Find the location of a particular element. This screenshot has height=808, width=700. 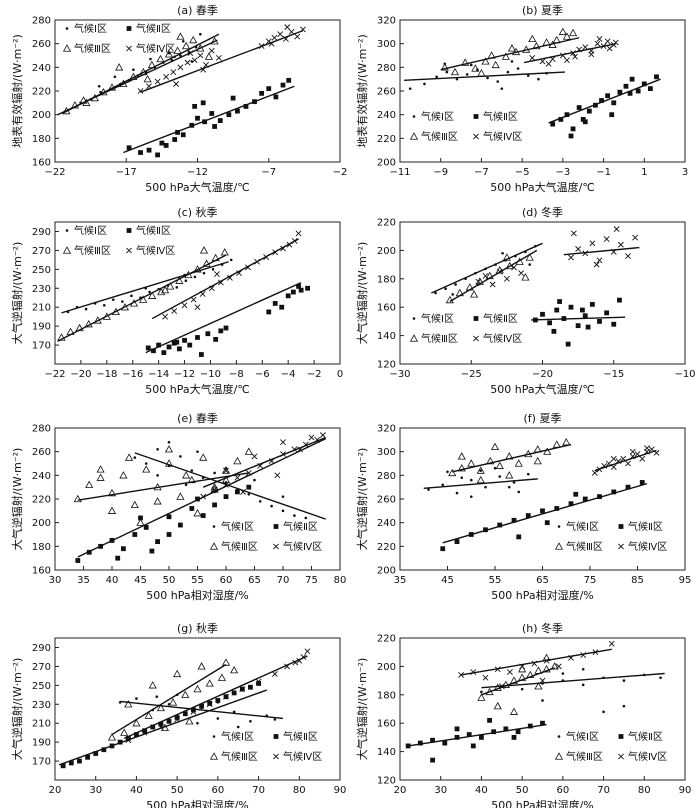

x-tick-label: −22 is located at coordinates (54, 172).